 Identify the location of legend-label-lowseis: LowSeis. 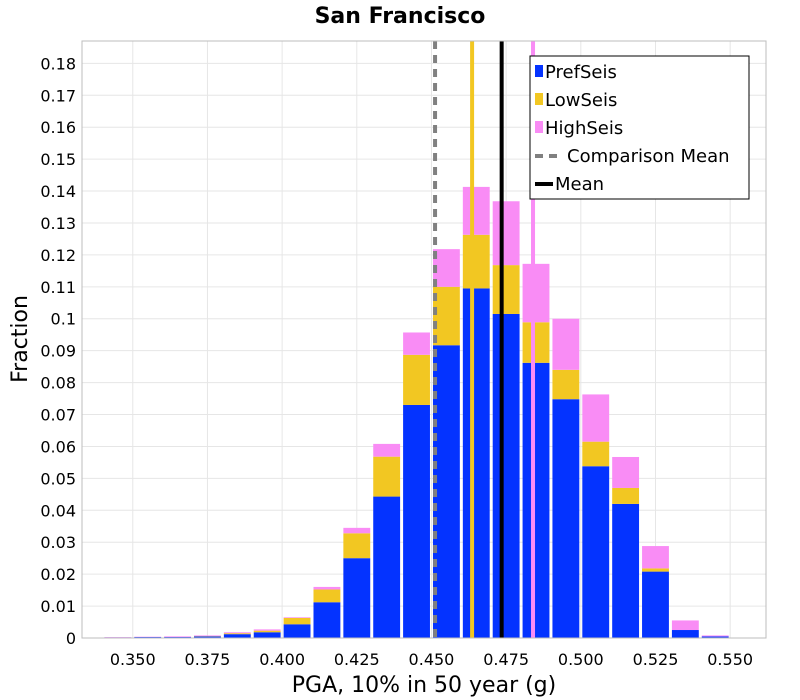
(581, 100).